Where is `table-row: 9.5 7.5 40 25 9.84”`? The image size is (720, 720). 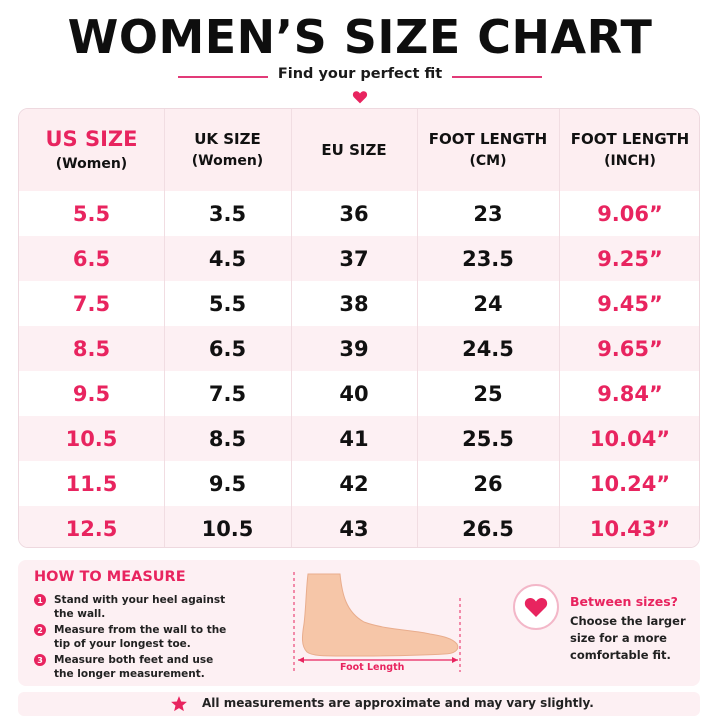
table-row: 9.5 7.5 40 25 9.84” is located at coordinates (359, 393).